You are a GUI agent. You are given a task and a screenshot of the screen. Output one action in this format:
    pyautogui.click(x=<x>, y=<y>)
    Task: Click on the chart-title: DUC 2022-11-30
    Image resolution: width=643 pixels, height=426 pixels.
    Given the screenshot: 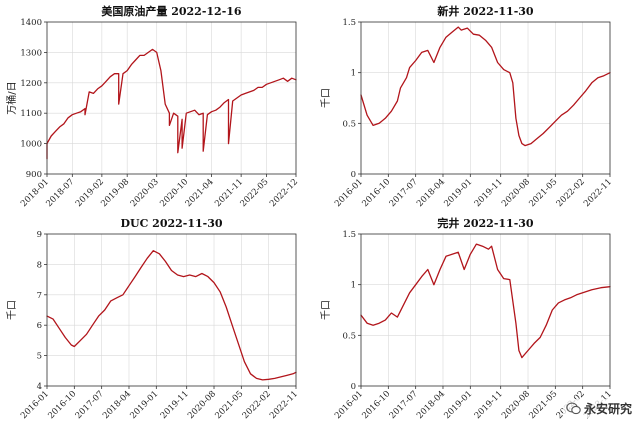 What is the action you would take?
    pyautogui.click(x=171, y=223)
    